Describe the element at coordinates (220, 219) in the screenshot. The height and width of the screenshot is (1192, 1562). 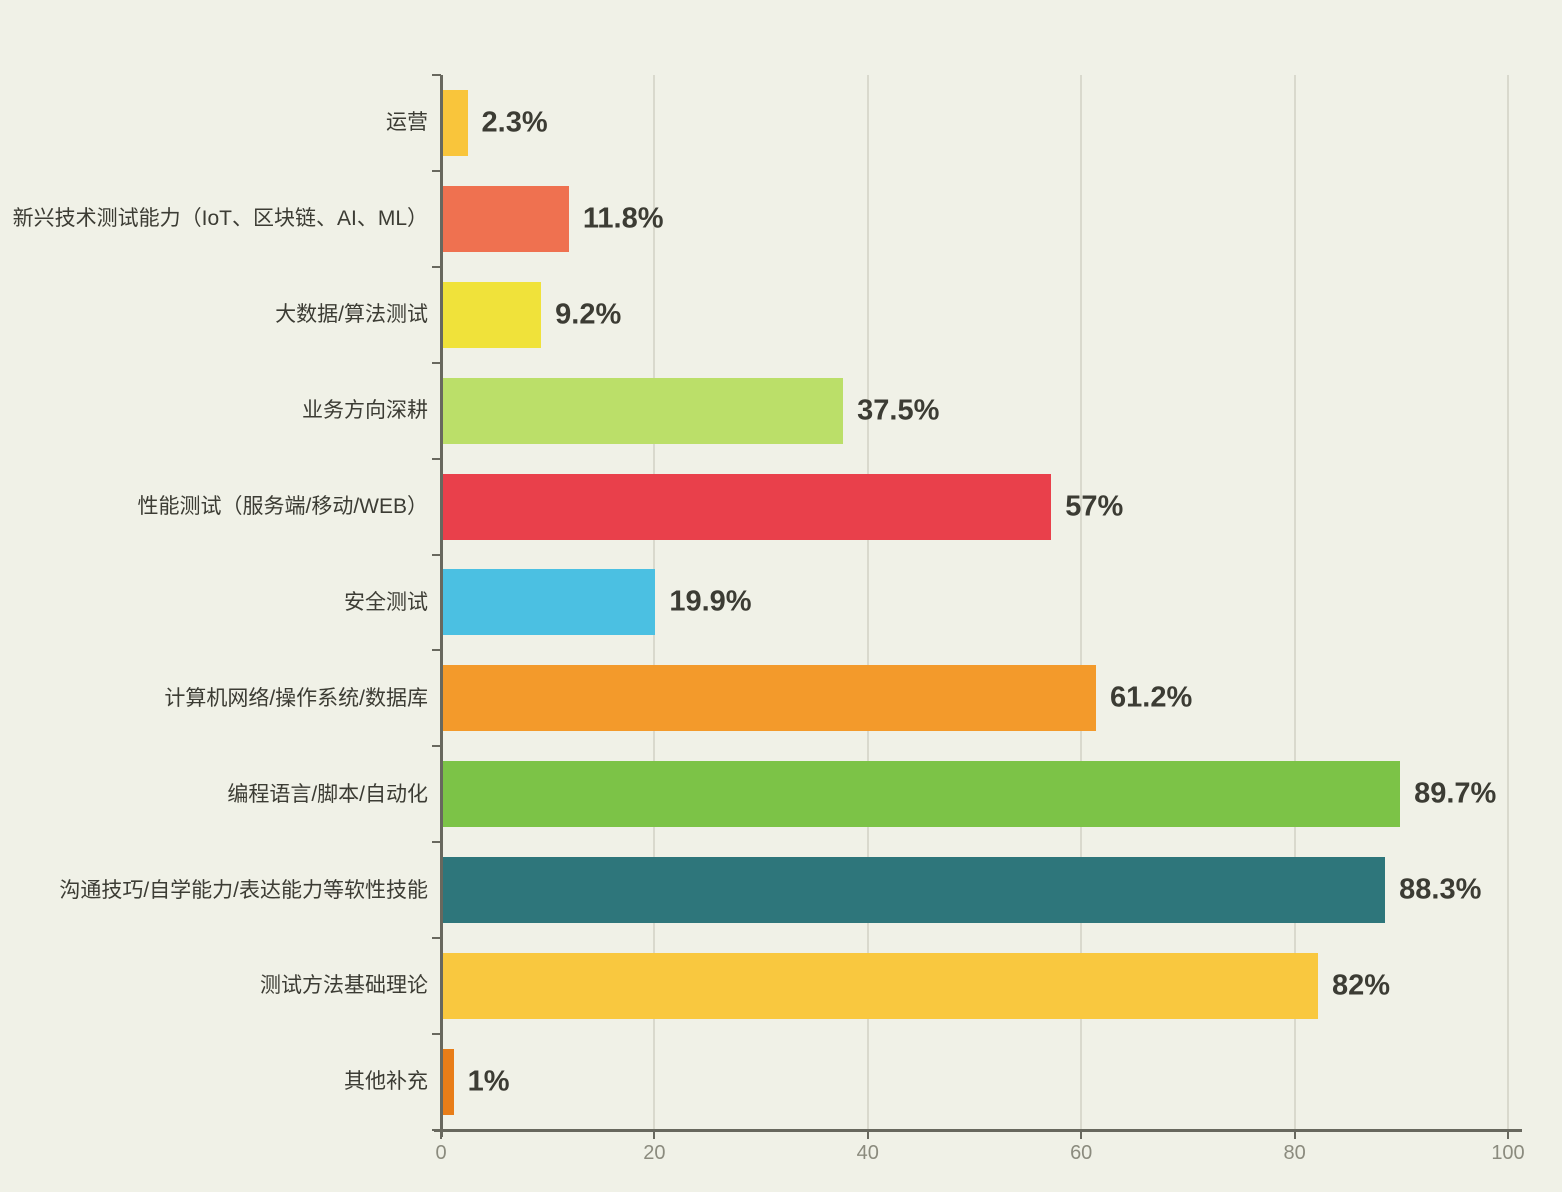
I see `category-label: 新兴技术测试能力（IoT、区块链、AI、ML）` at that location.